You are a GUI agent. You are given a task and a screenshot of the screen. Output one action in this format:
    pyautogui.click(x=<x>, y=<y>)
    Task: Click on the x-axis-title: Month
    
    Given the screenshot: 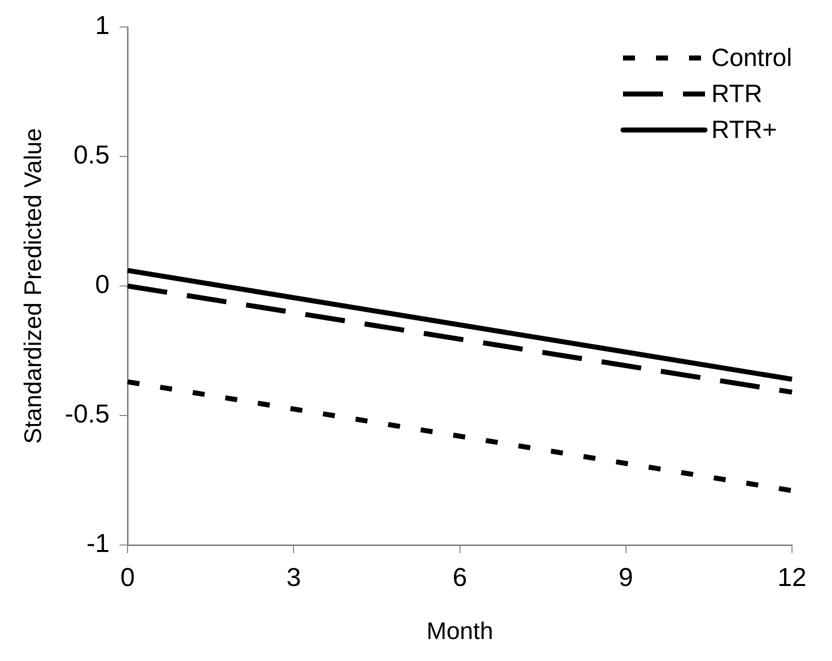 What is the action you would take?
    pyautogui.click(x=460, y=632)
    